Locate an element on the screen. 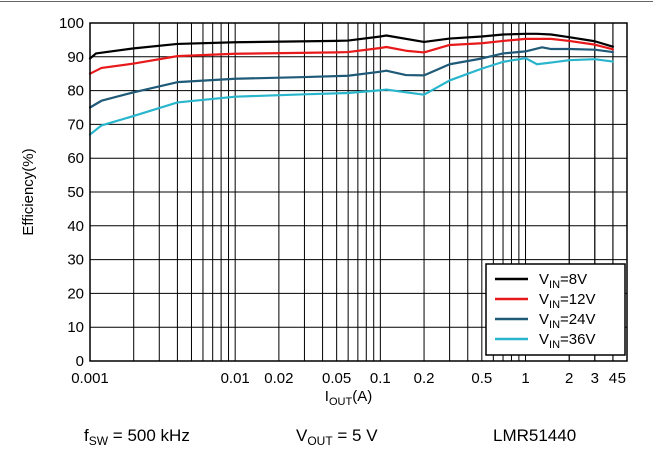  x-tick-label: 0.05 is located at coordinates (336, 378).